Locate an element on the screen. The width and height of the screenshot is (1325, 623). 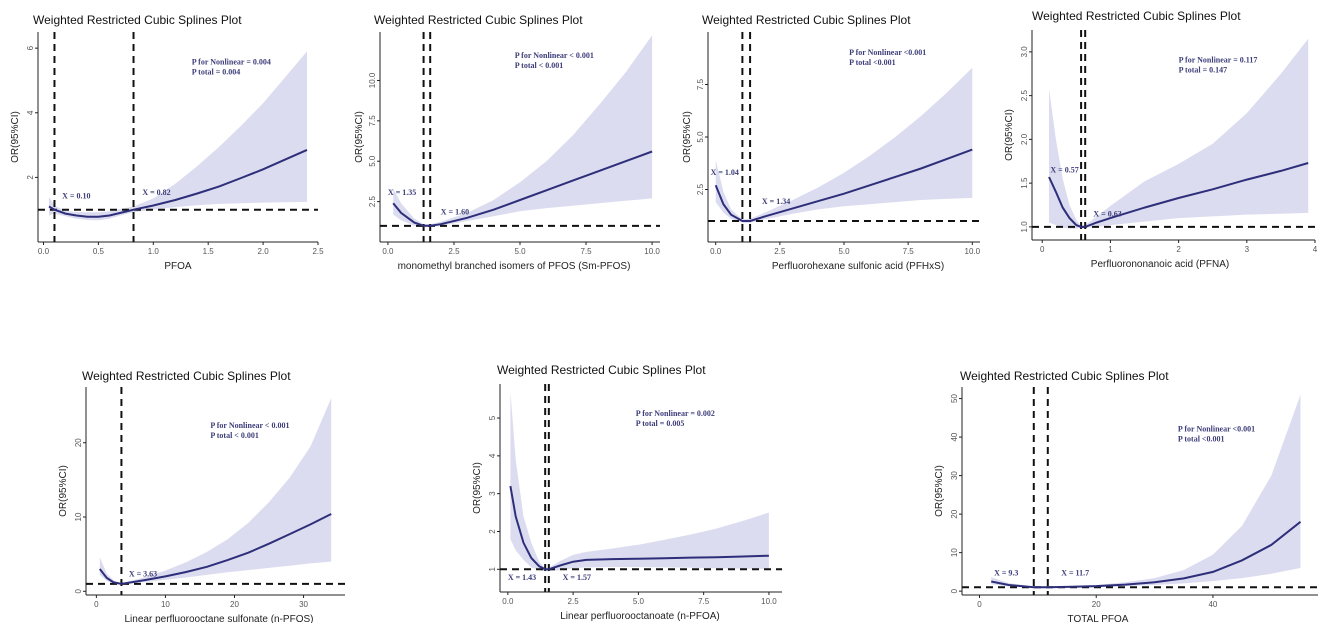
knot-label: X = 11.7 is located at coordinates (1075, 573).